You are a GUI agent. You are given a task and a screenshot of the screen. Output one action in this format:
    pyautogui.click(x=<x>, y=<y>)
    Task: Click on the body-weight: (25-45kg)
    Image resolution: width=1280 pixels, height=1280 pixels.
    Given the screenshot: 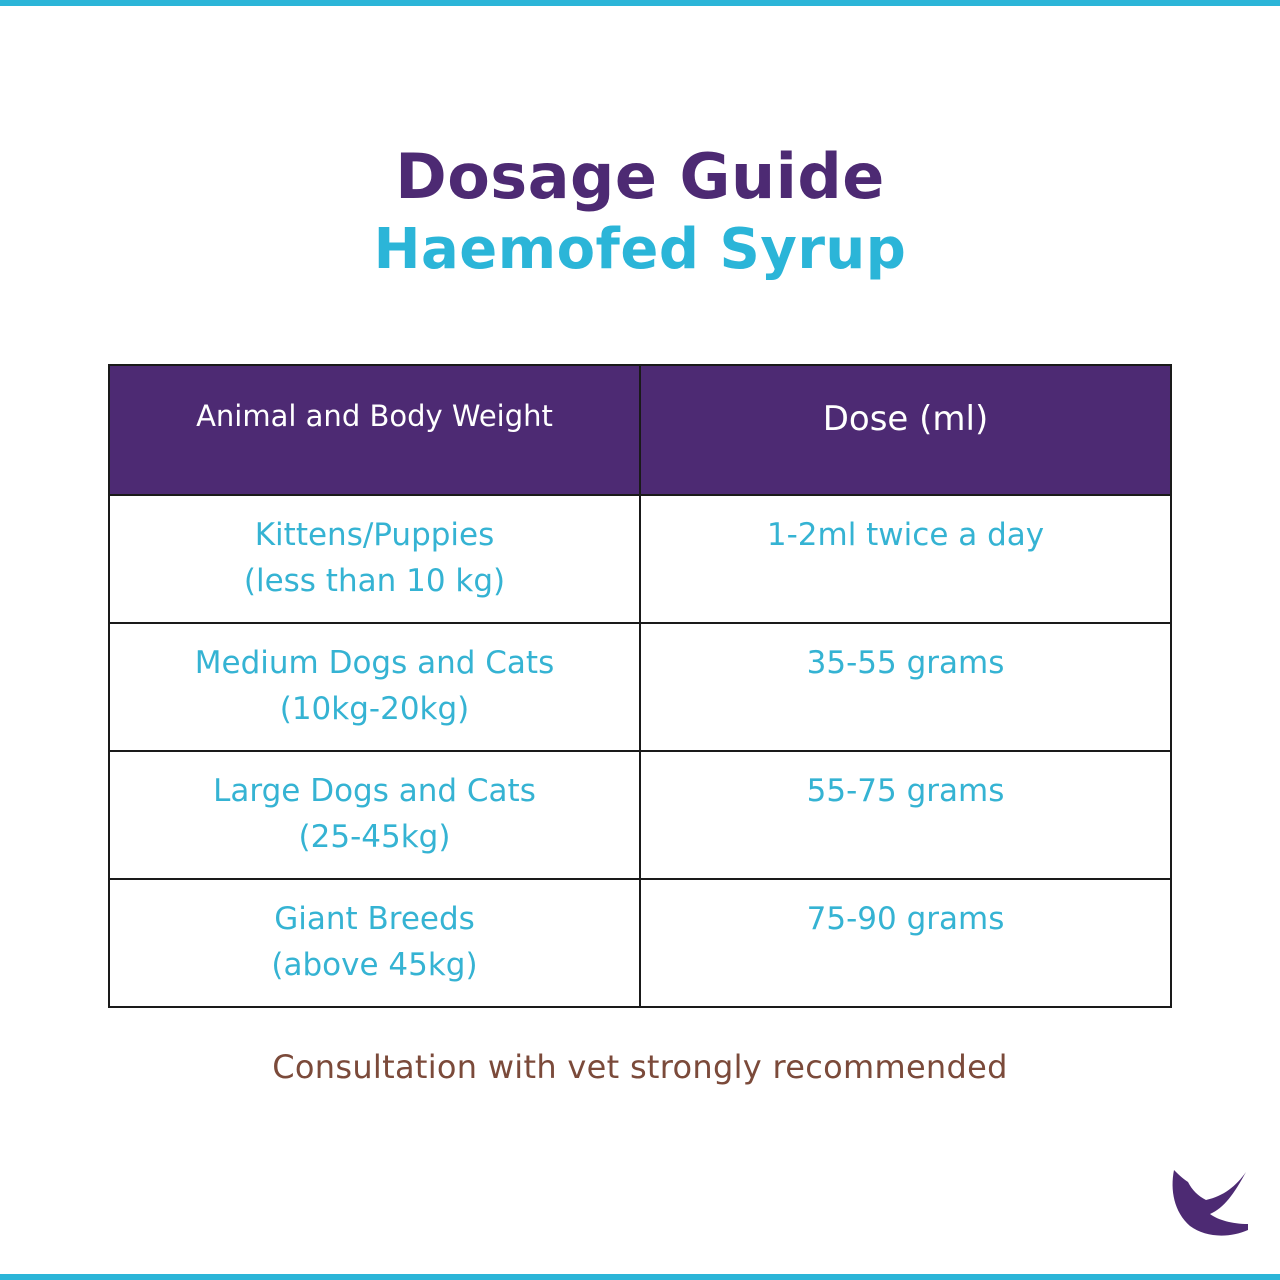 What is the action you would take?
    pyautogui.click(x=374, y=837)
    